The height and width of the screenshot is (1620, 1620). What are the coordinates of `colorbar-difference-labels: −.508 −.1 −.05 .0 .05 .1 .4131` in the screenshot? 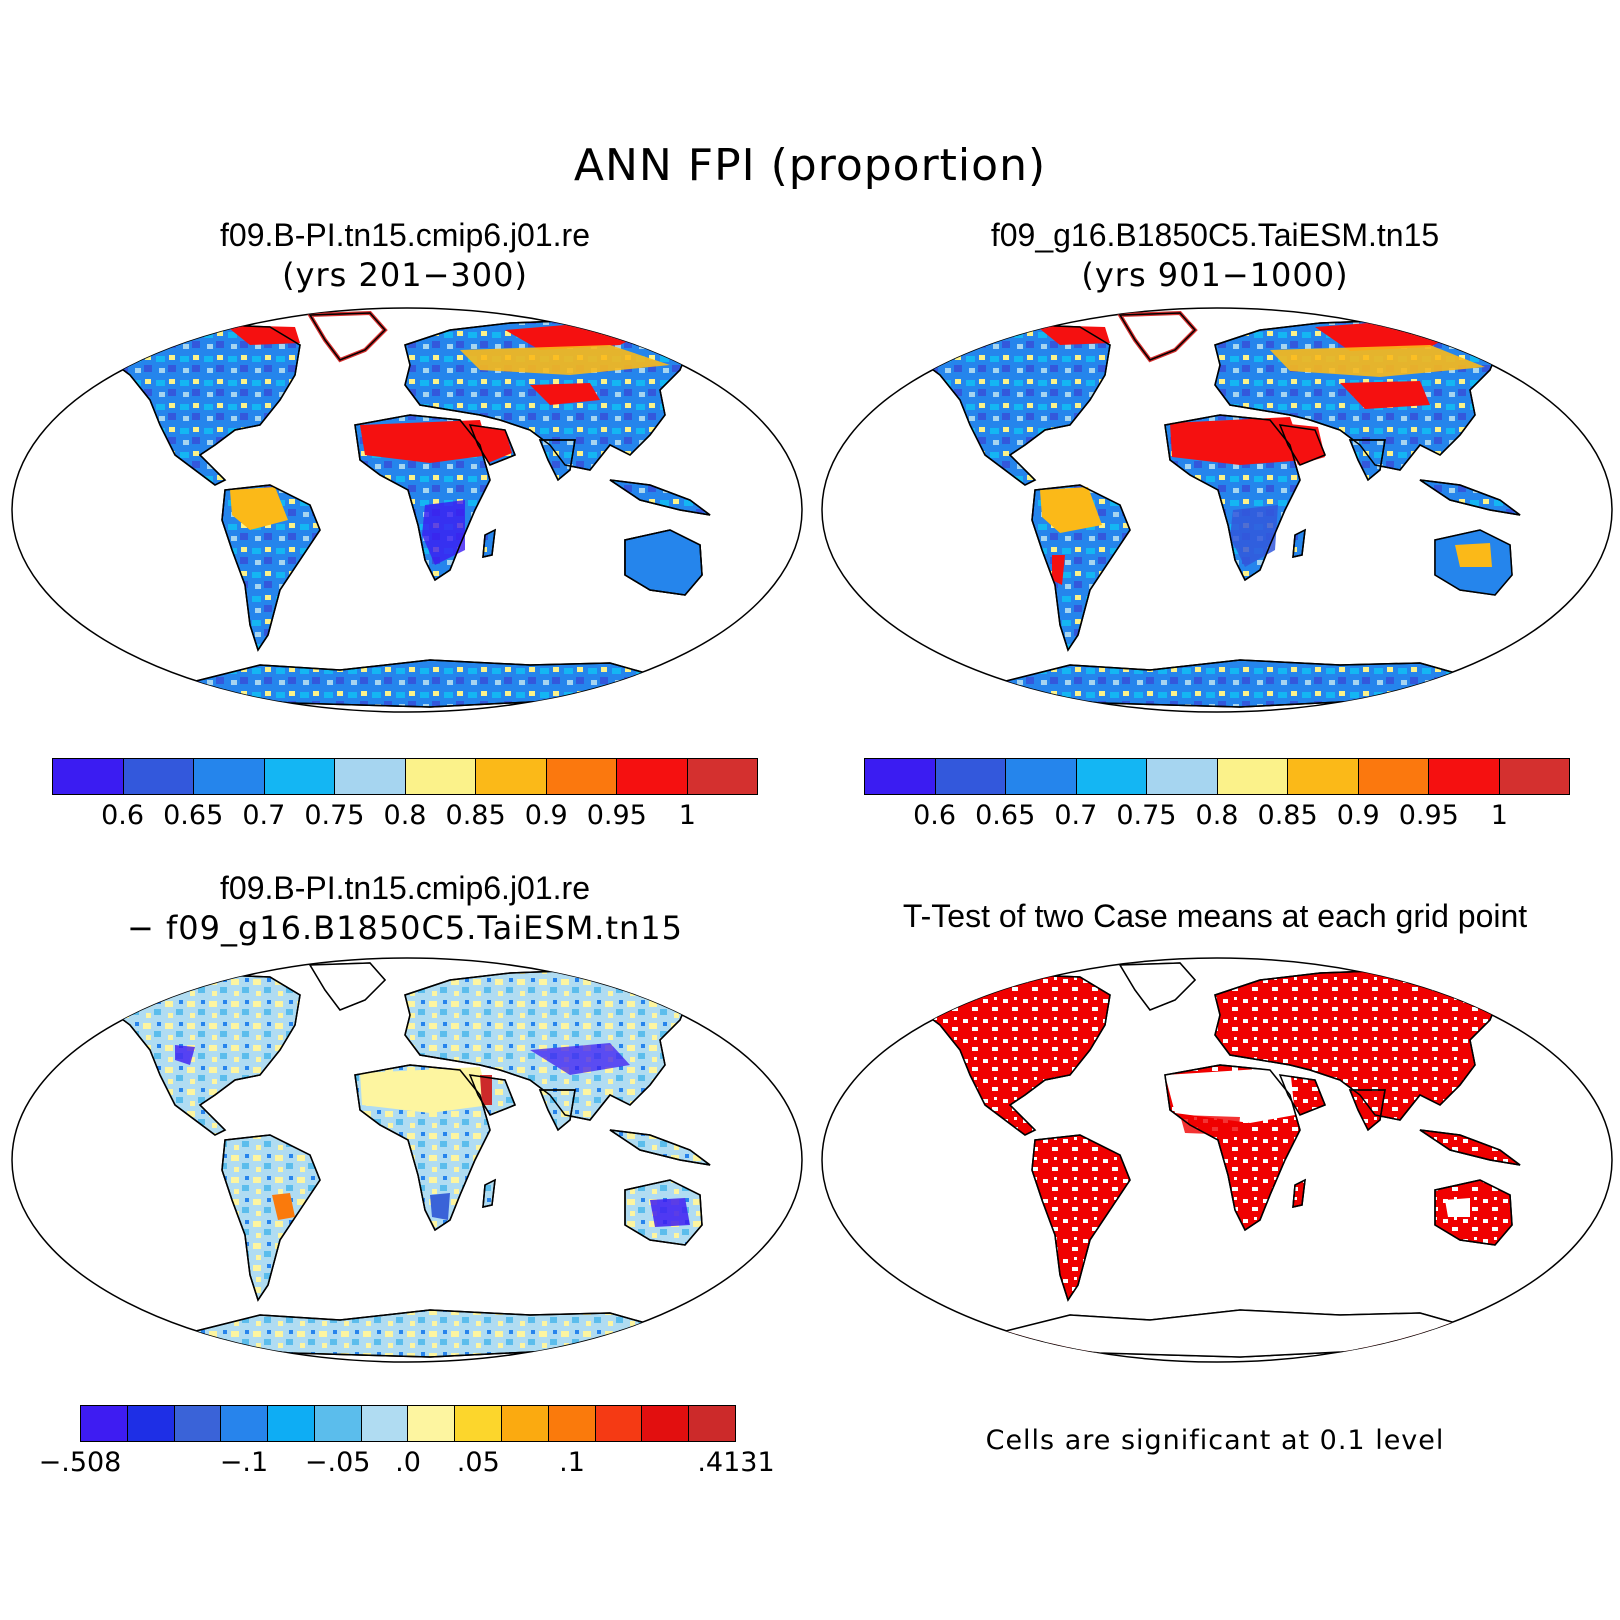 It's located at (407, 1465).